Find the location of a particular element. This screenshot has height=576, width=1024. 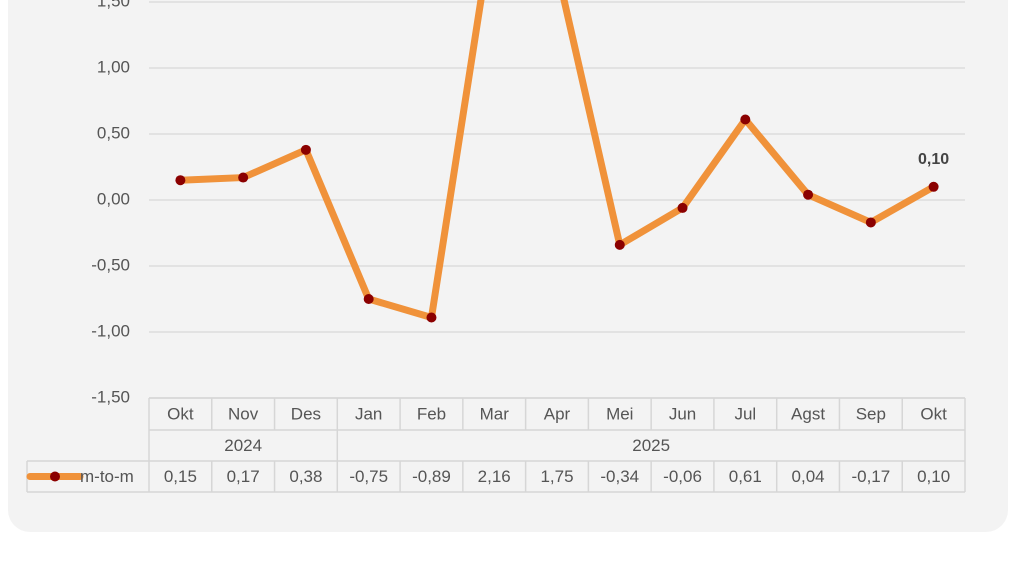

table-value: 0,38 is located at coordinates (305, 476).